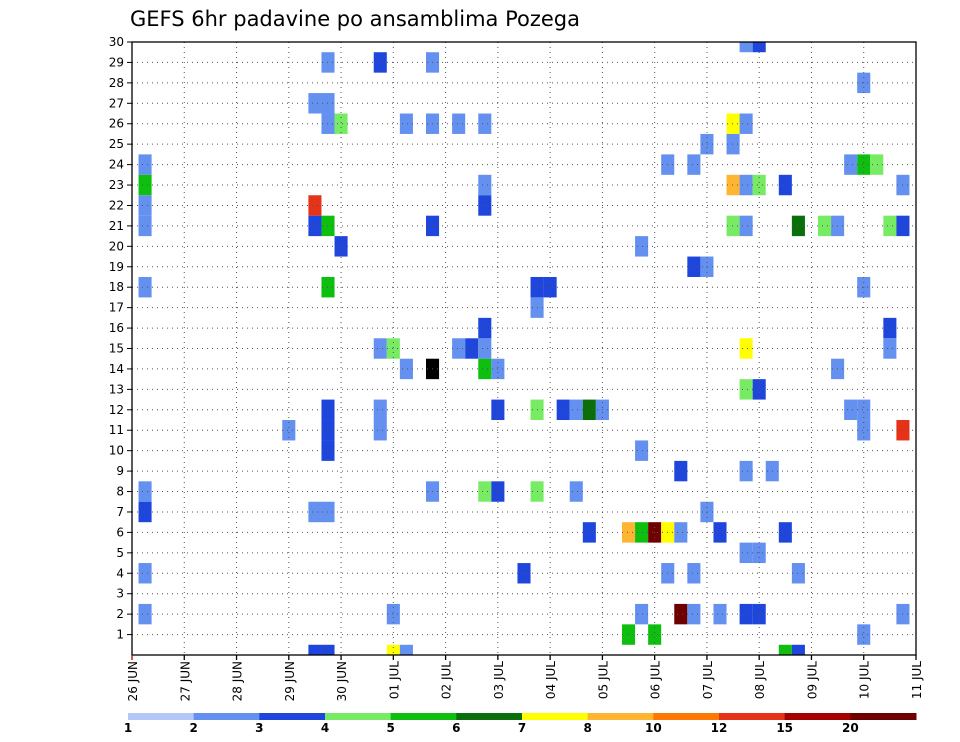 The width and height of the screenshot is (960, 742). What do you see at coordinates (760, 680) in the screenshot?
I see `x-tick-label: 08 JUL` at bounding box center [760, 680].